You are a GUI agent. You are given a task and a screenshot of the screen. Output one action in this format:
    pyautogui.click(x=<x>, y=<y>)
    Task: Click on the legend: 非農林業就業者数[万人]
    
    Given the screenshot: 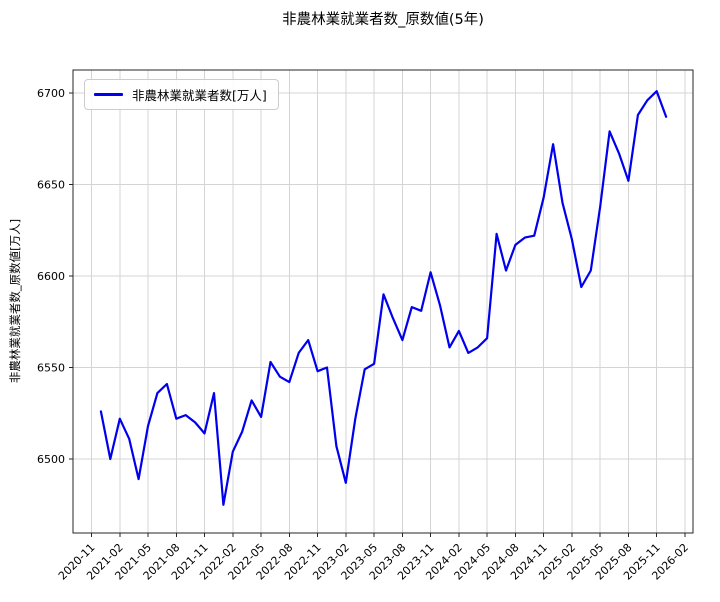 What is the action you would take?
    pyautogui.click(x=181, y=94)
    